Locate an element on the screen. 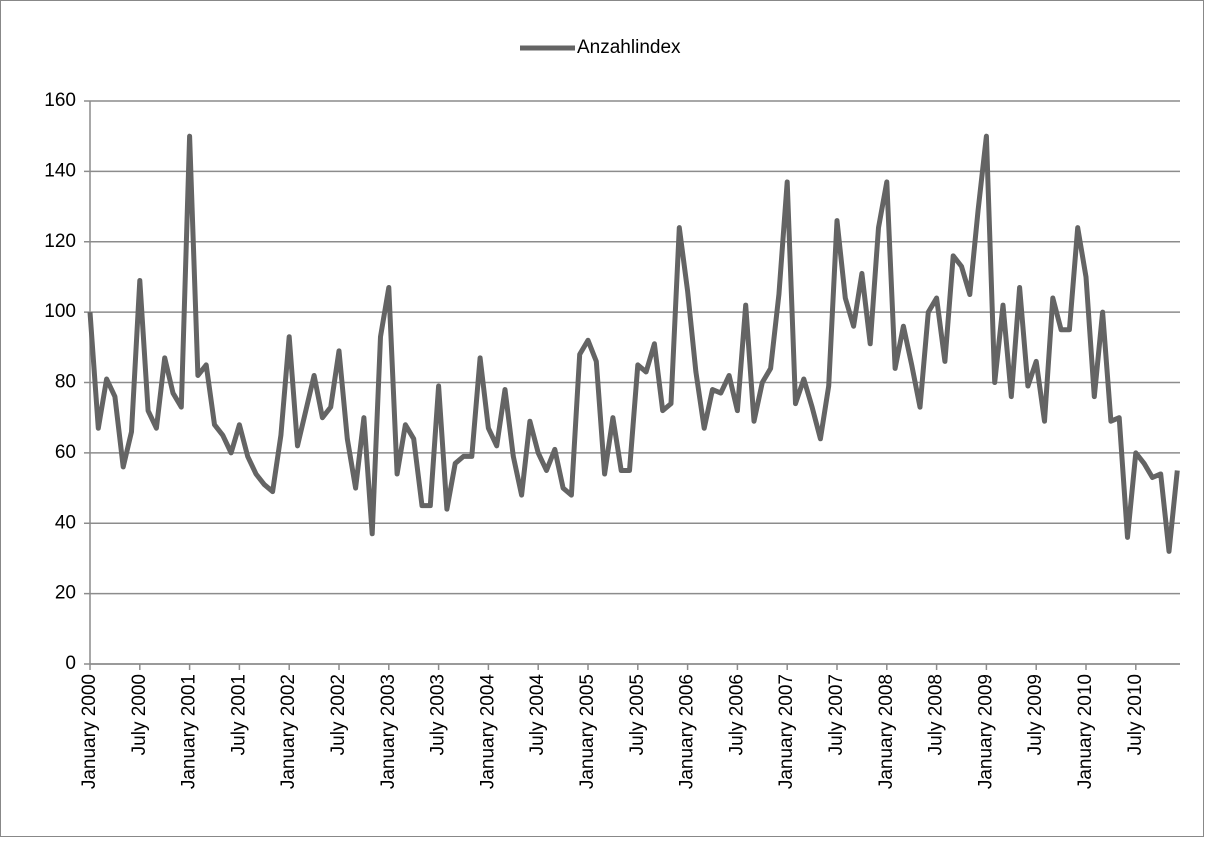 Image resolution: width=1205 pixels, height=843 pixels. y-tick-label: 140 is located at coordinates (60, 170).